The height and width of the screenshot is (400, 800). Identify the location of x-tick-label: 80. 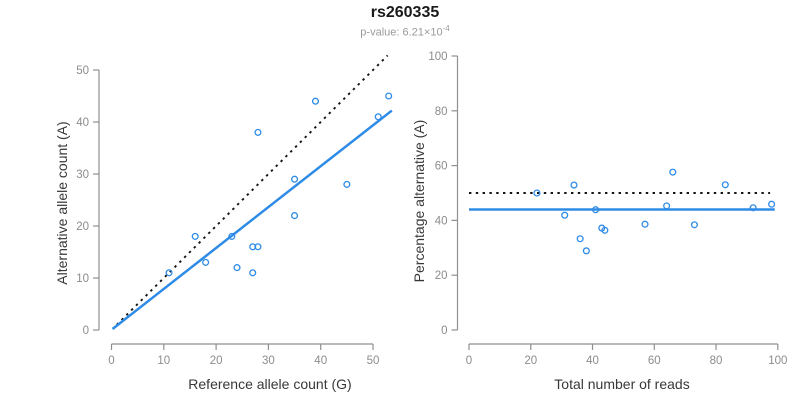
(716, 361).